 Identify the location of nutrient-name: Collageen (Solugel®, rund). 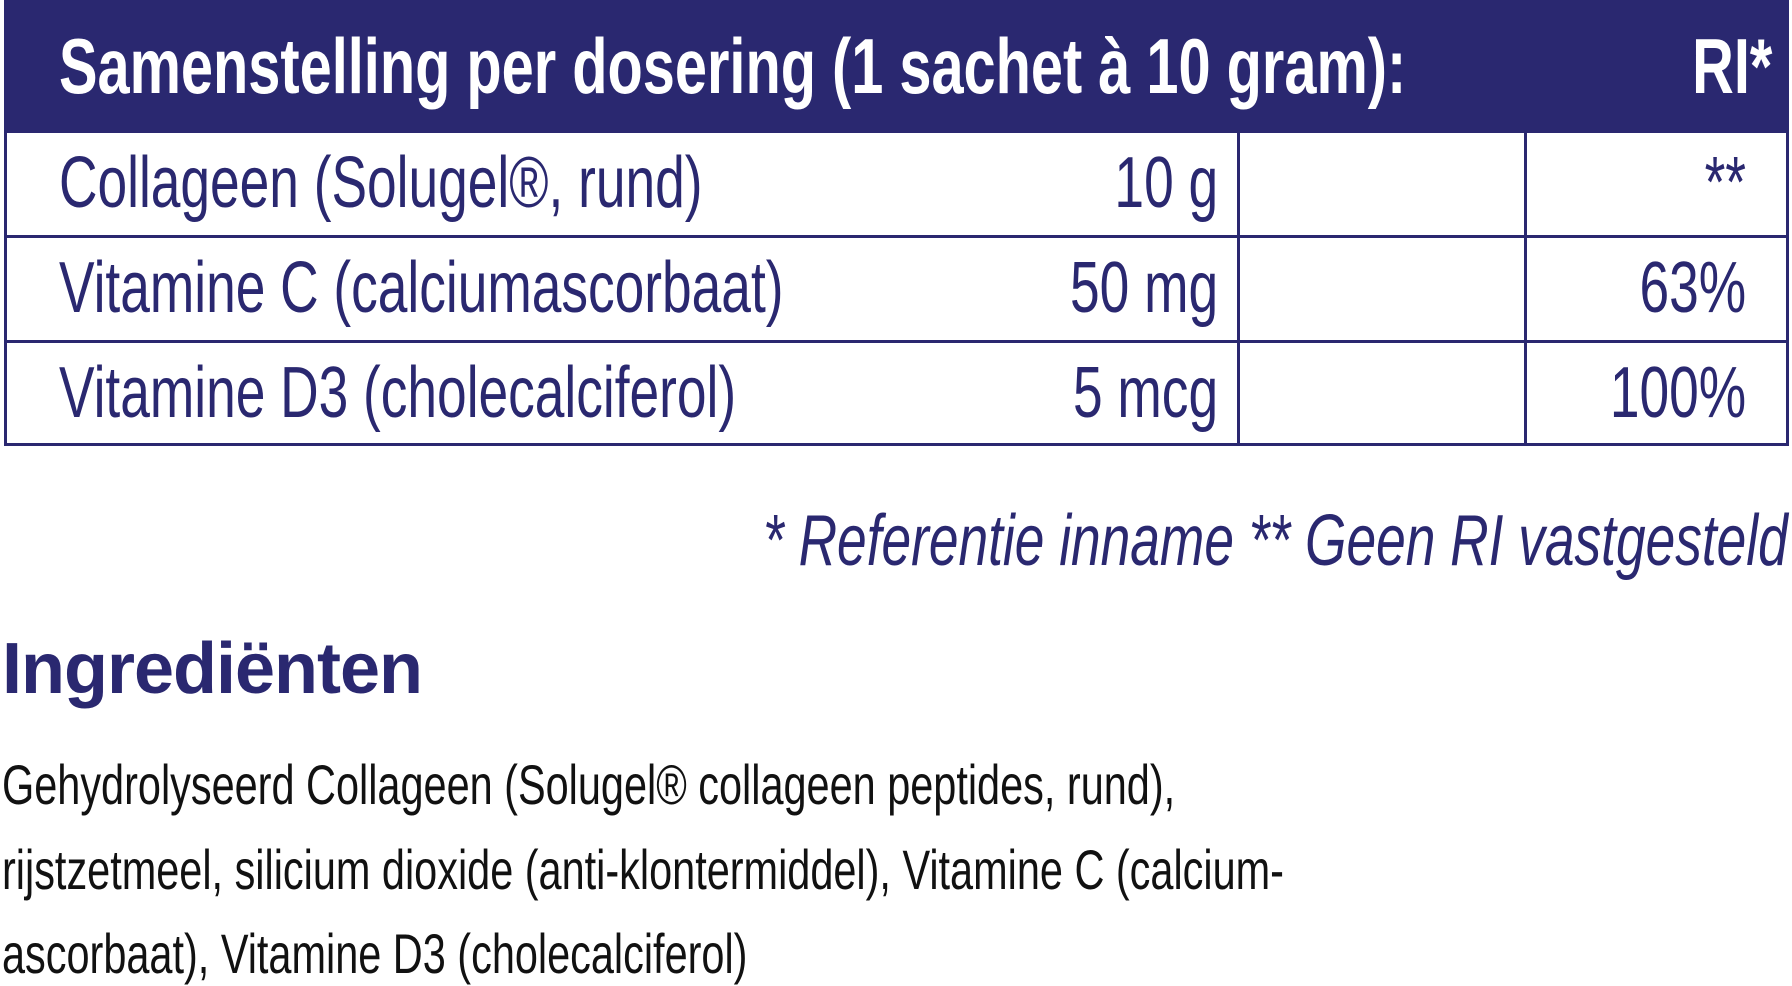
(381, 183).